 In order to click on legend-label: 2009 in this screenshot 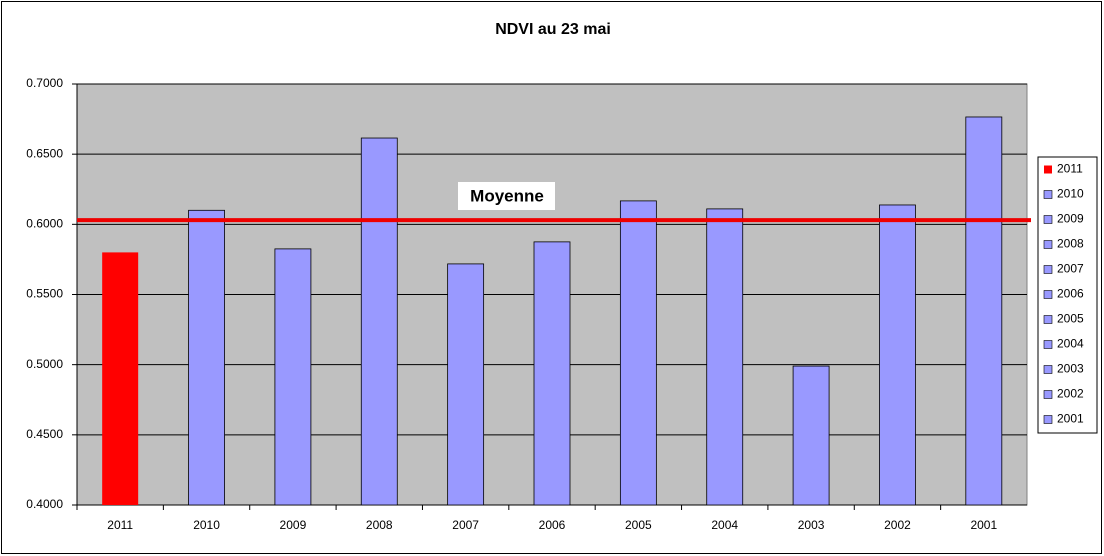, I will do `click(1070, 219)`.